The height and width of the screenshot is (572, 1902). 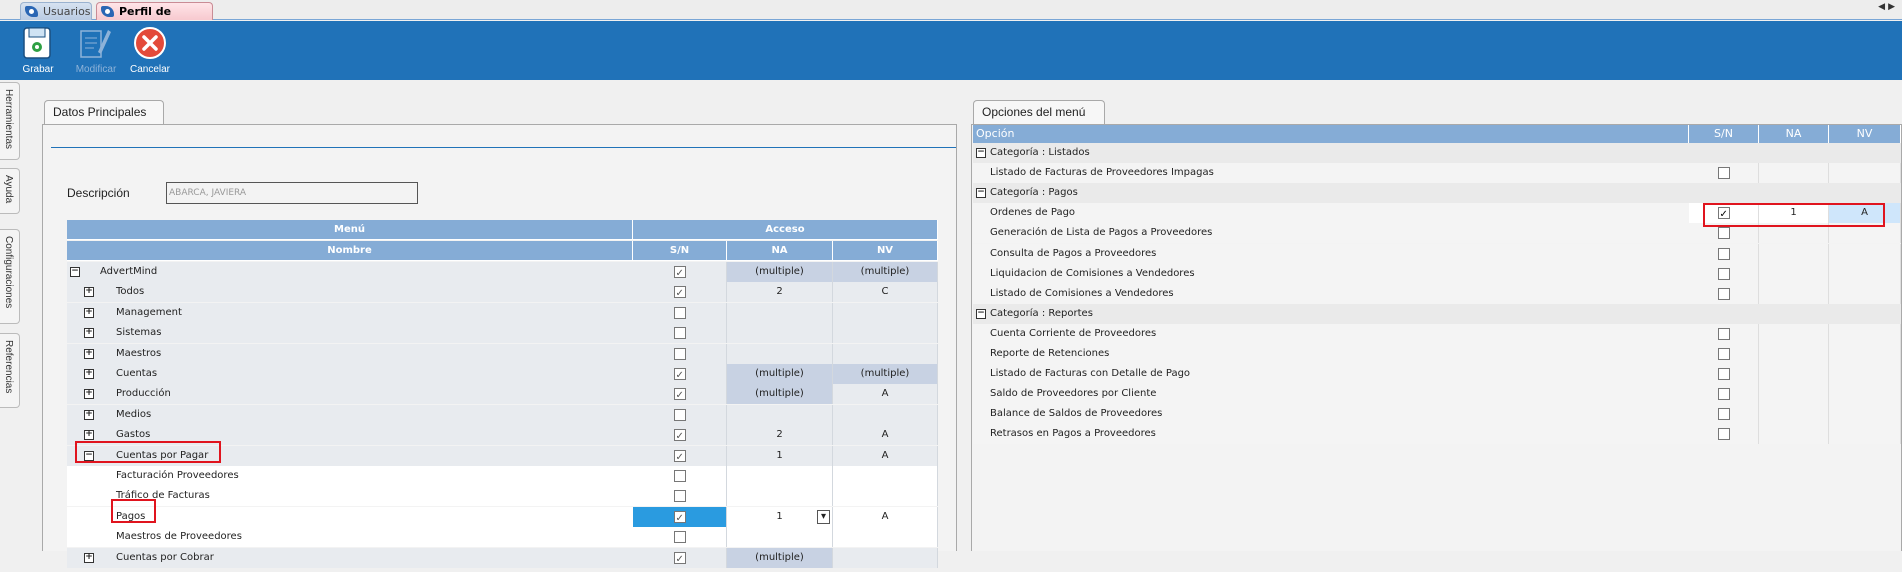 What do you see at coordinates (96, 52) in the screenshot?
I see `modificar-button: Modificar` at bounding box center [96, 52].